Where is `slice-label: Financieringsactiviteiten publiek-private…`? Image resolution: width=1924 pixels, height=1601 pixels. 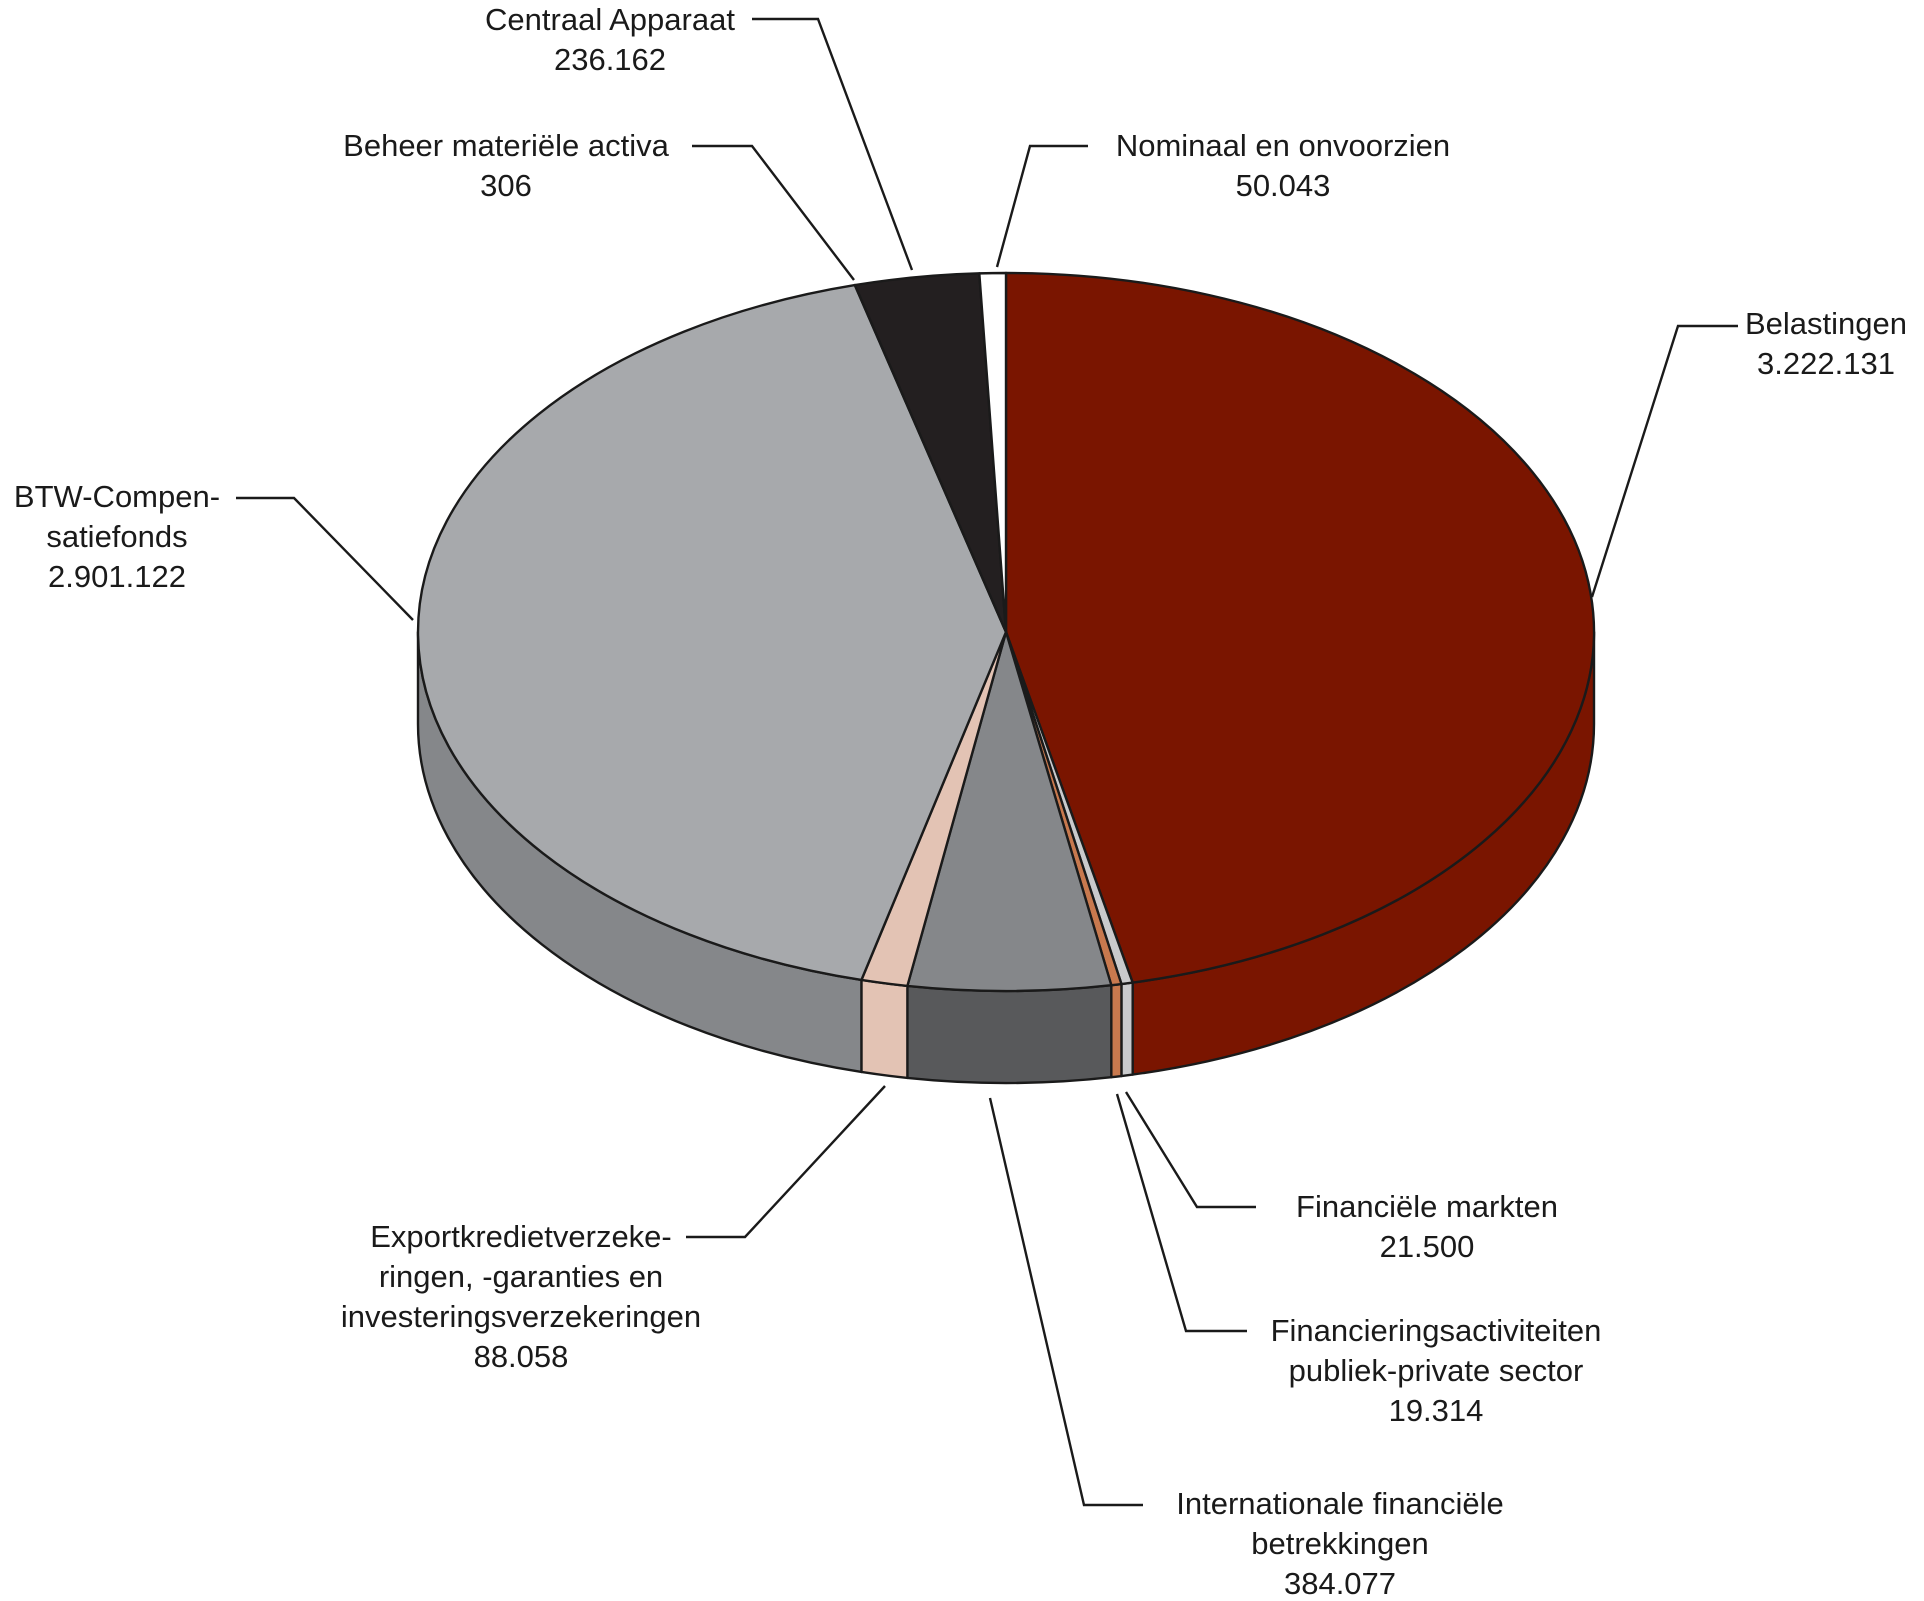
slice-label: Financieringsactiviteiten publiek-private… is located at coordinates (1436, 1370).